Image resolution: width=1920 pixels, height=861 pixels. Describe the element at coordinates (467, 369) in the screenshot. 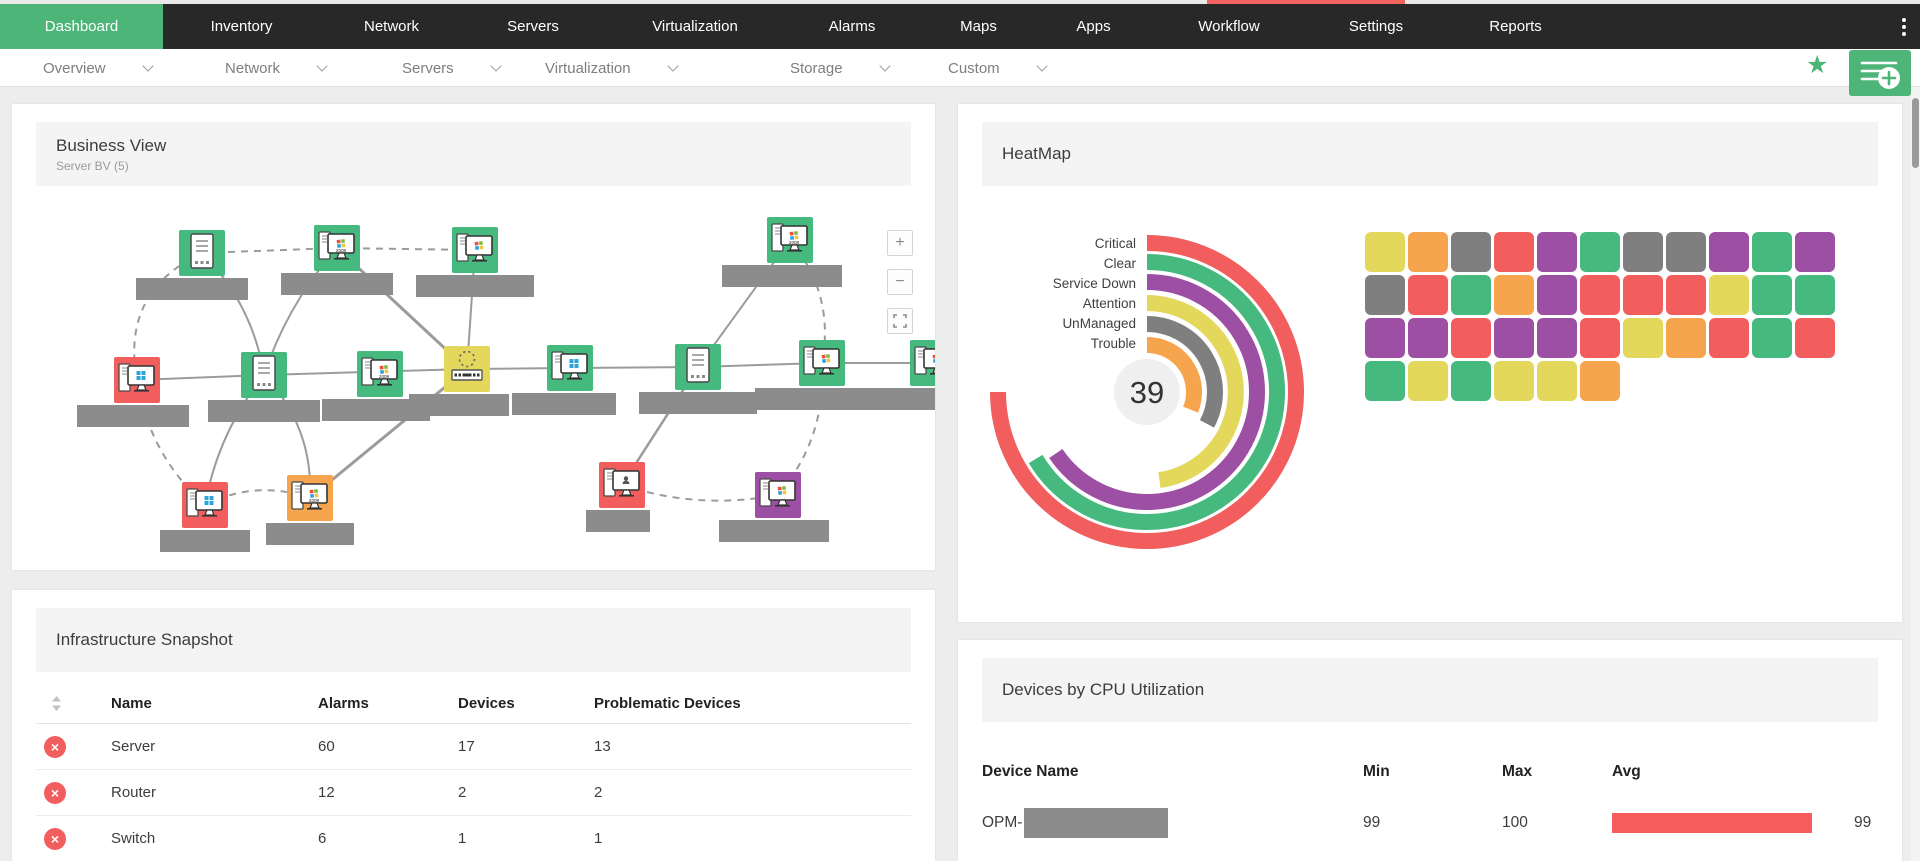

I see `topology-node-switch` at that location.